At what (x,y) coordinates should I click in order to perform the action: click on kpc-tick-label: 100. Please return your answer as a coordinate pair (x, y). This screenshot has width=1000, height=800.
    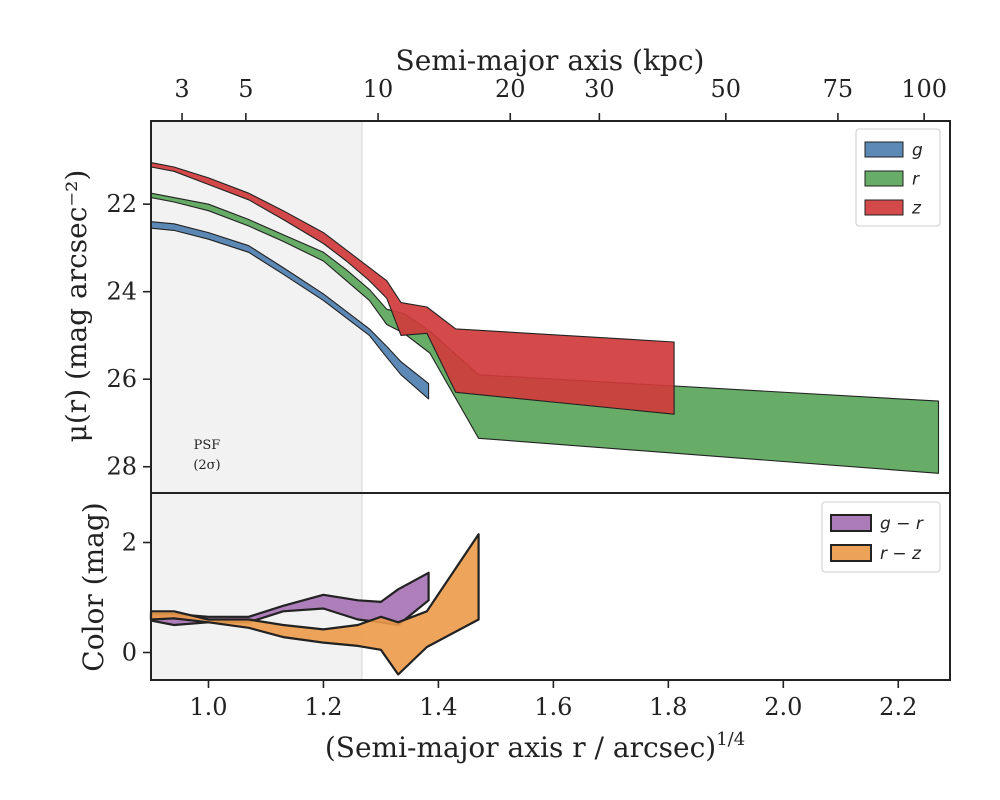
    Looking at the image, I should click on (924, 89).